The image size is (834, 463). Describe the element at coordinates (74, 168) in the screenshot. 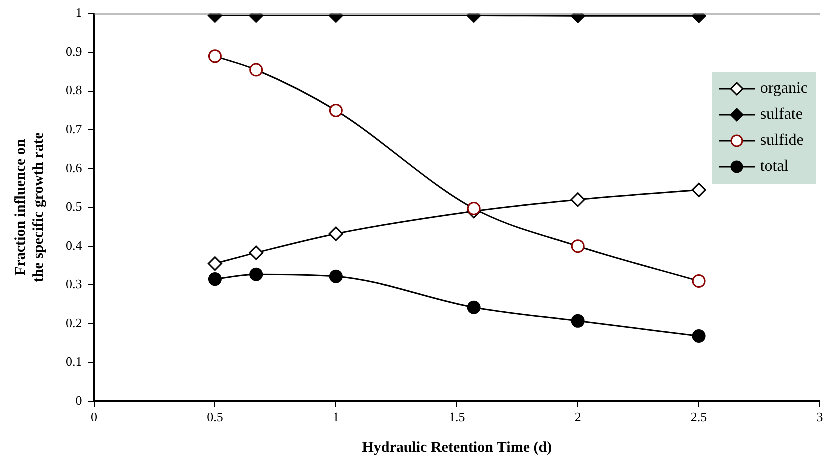

I see `y-tick-label: 0.6` at that location.